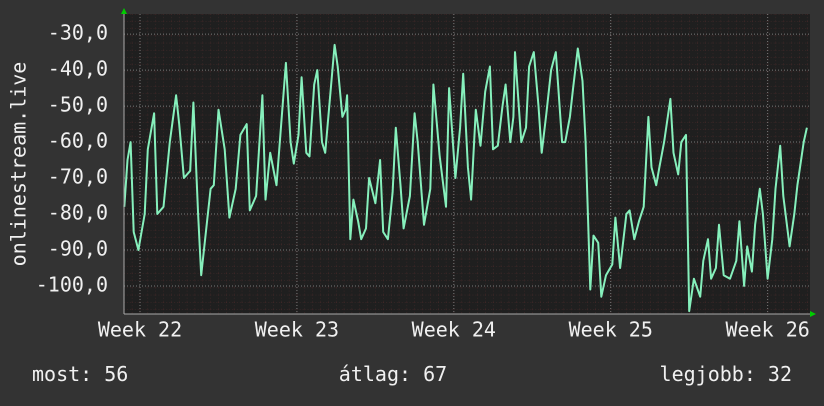 The image size is (824, 406). Describe the element at coordinates (78, 177) in the screenshot. I see `y-tick-label: -70,0` at that location.